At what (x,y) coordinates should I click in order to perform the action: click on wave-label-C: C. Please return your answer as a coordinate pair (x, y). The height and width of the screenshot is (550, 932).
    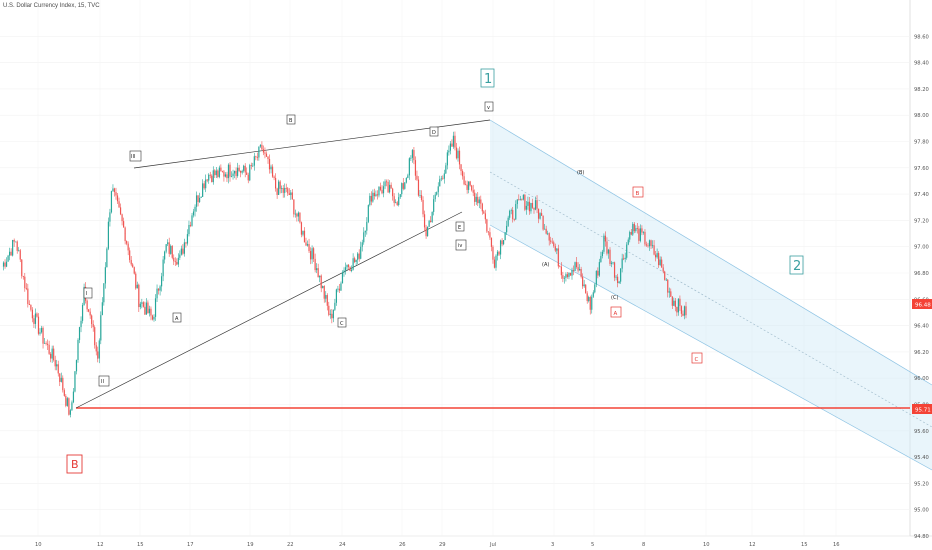
    Looking at the image, I should click on (342, 322).